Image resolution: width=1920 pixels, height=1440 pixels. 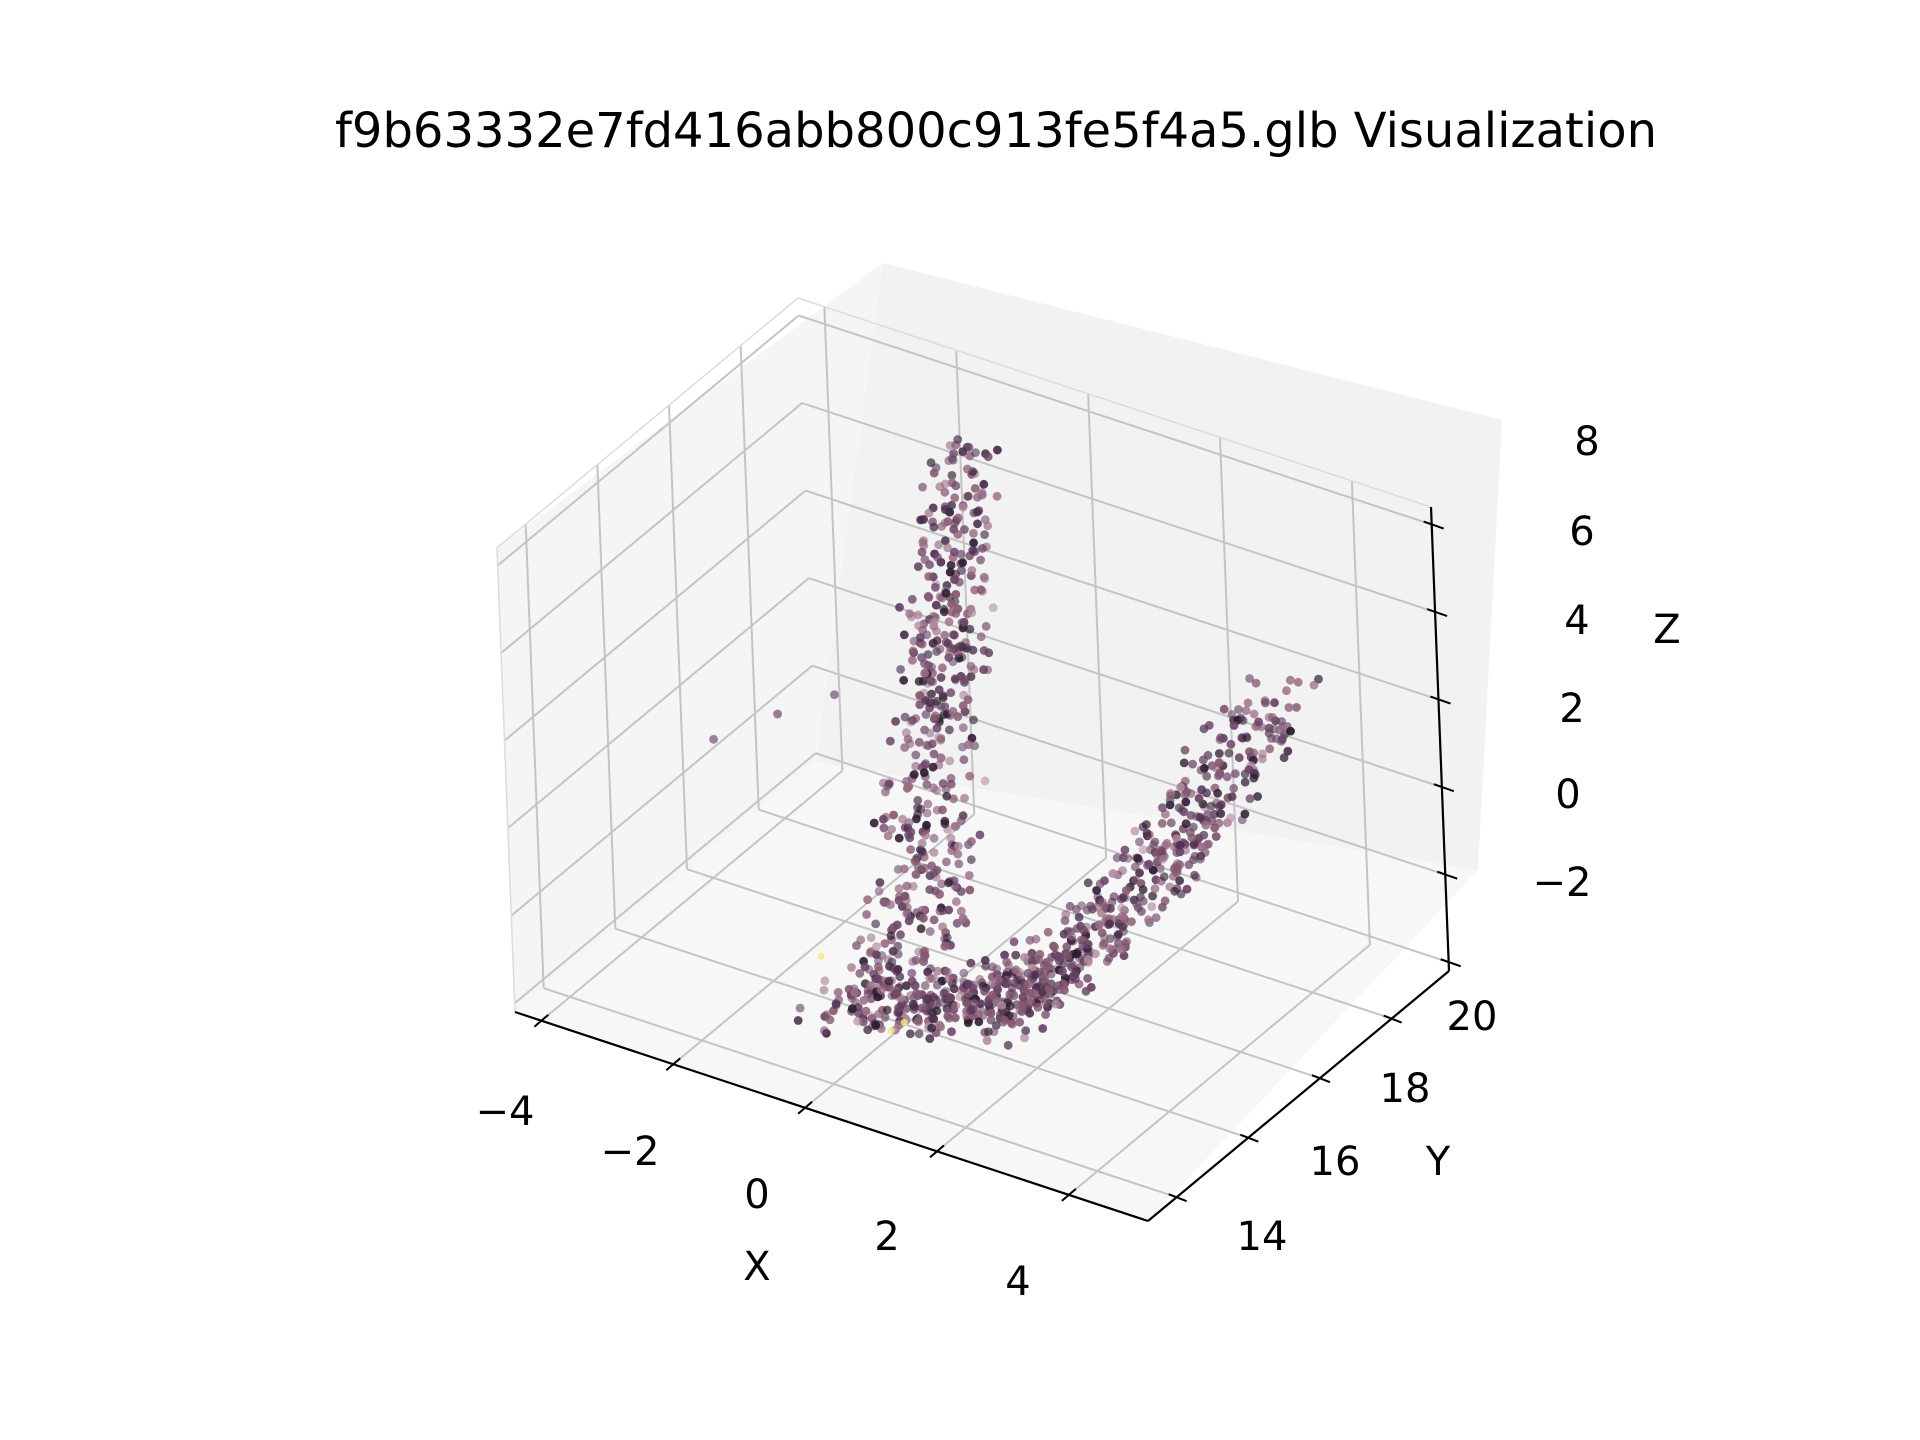 What do you see at coordinates (1562, 883) in the screenshot?
I see `z-tick-label: −2` at bounding box center [1562, 883].